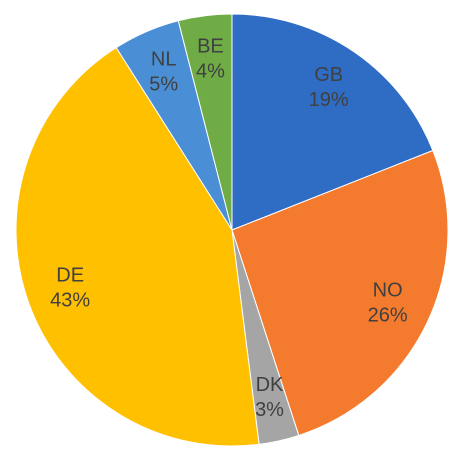  Describe the element at coordinates (270, 385) in the screenshot. I see `slice-label: DK` at that location.